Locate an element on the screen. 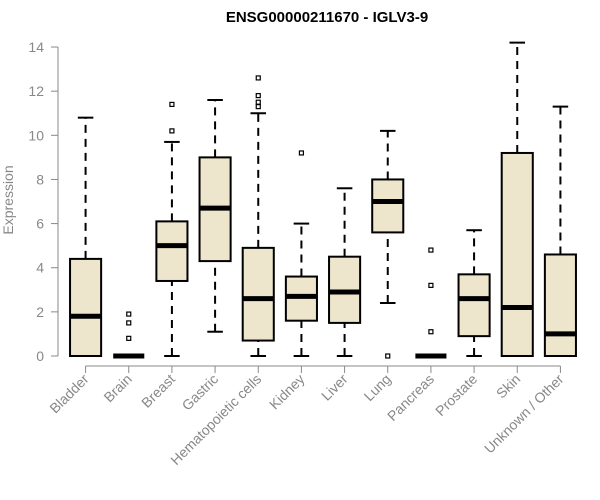  x-tick-label: Unknown / Other is located at coordinates (524, 414).